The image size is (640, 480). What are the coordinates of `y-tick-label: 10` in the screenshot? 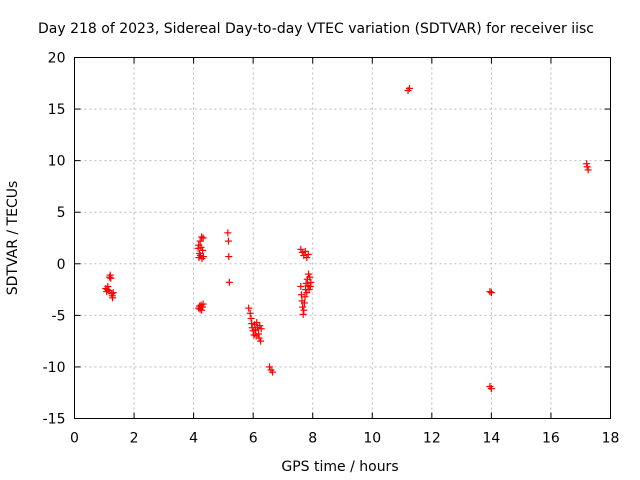 It's located at (57, 162).